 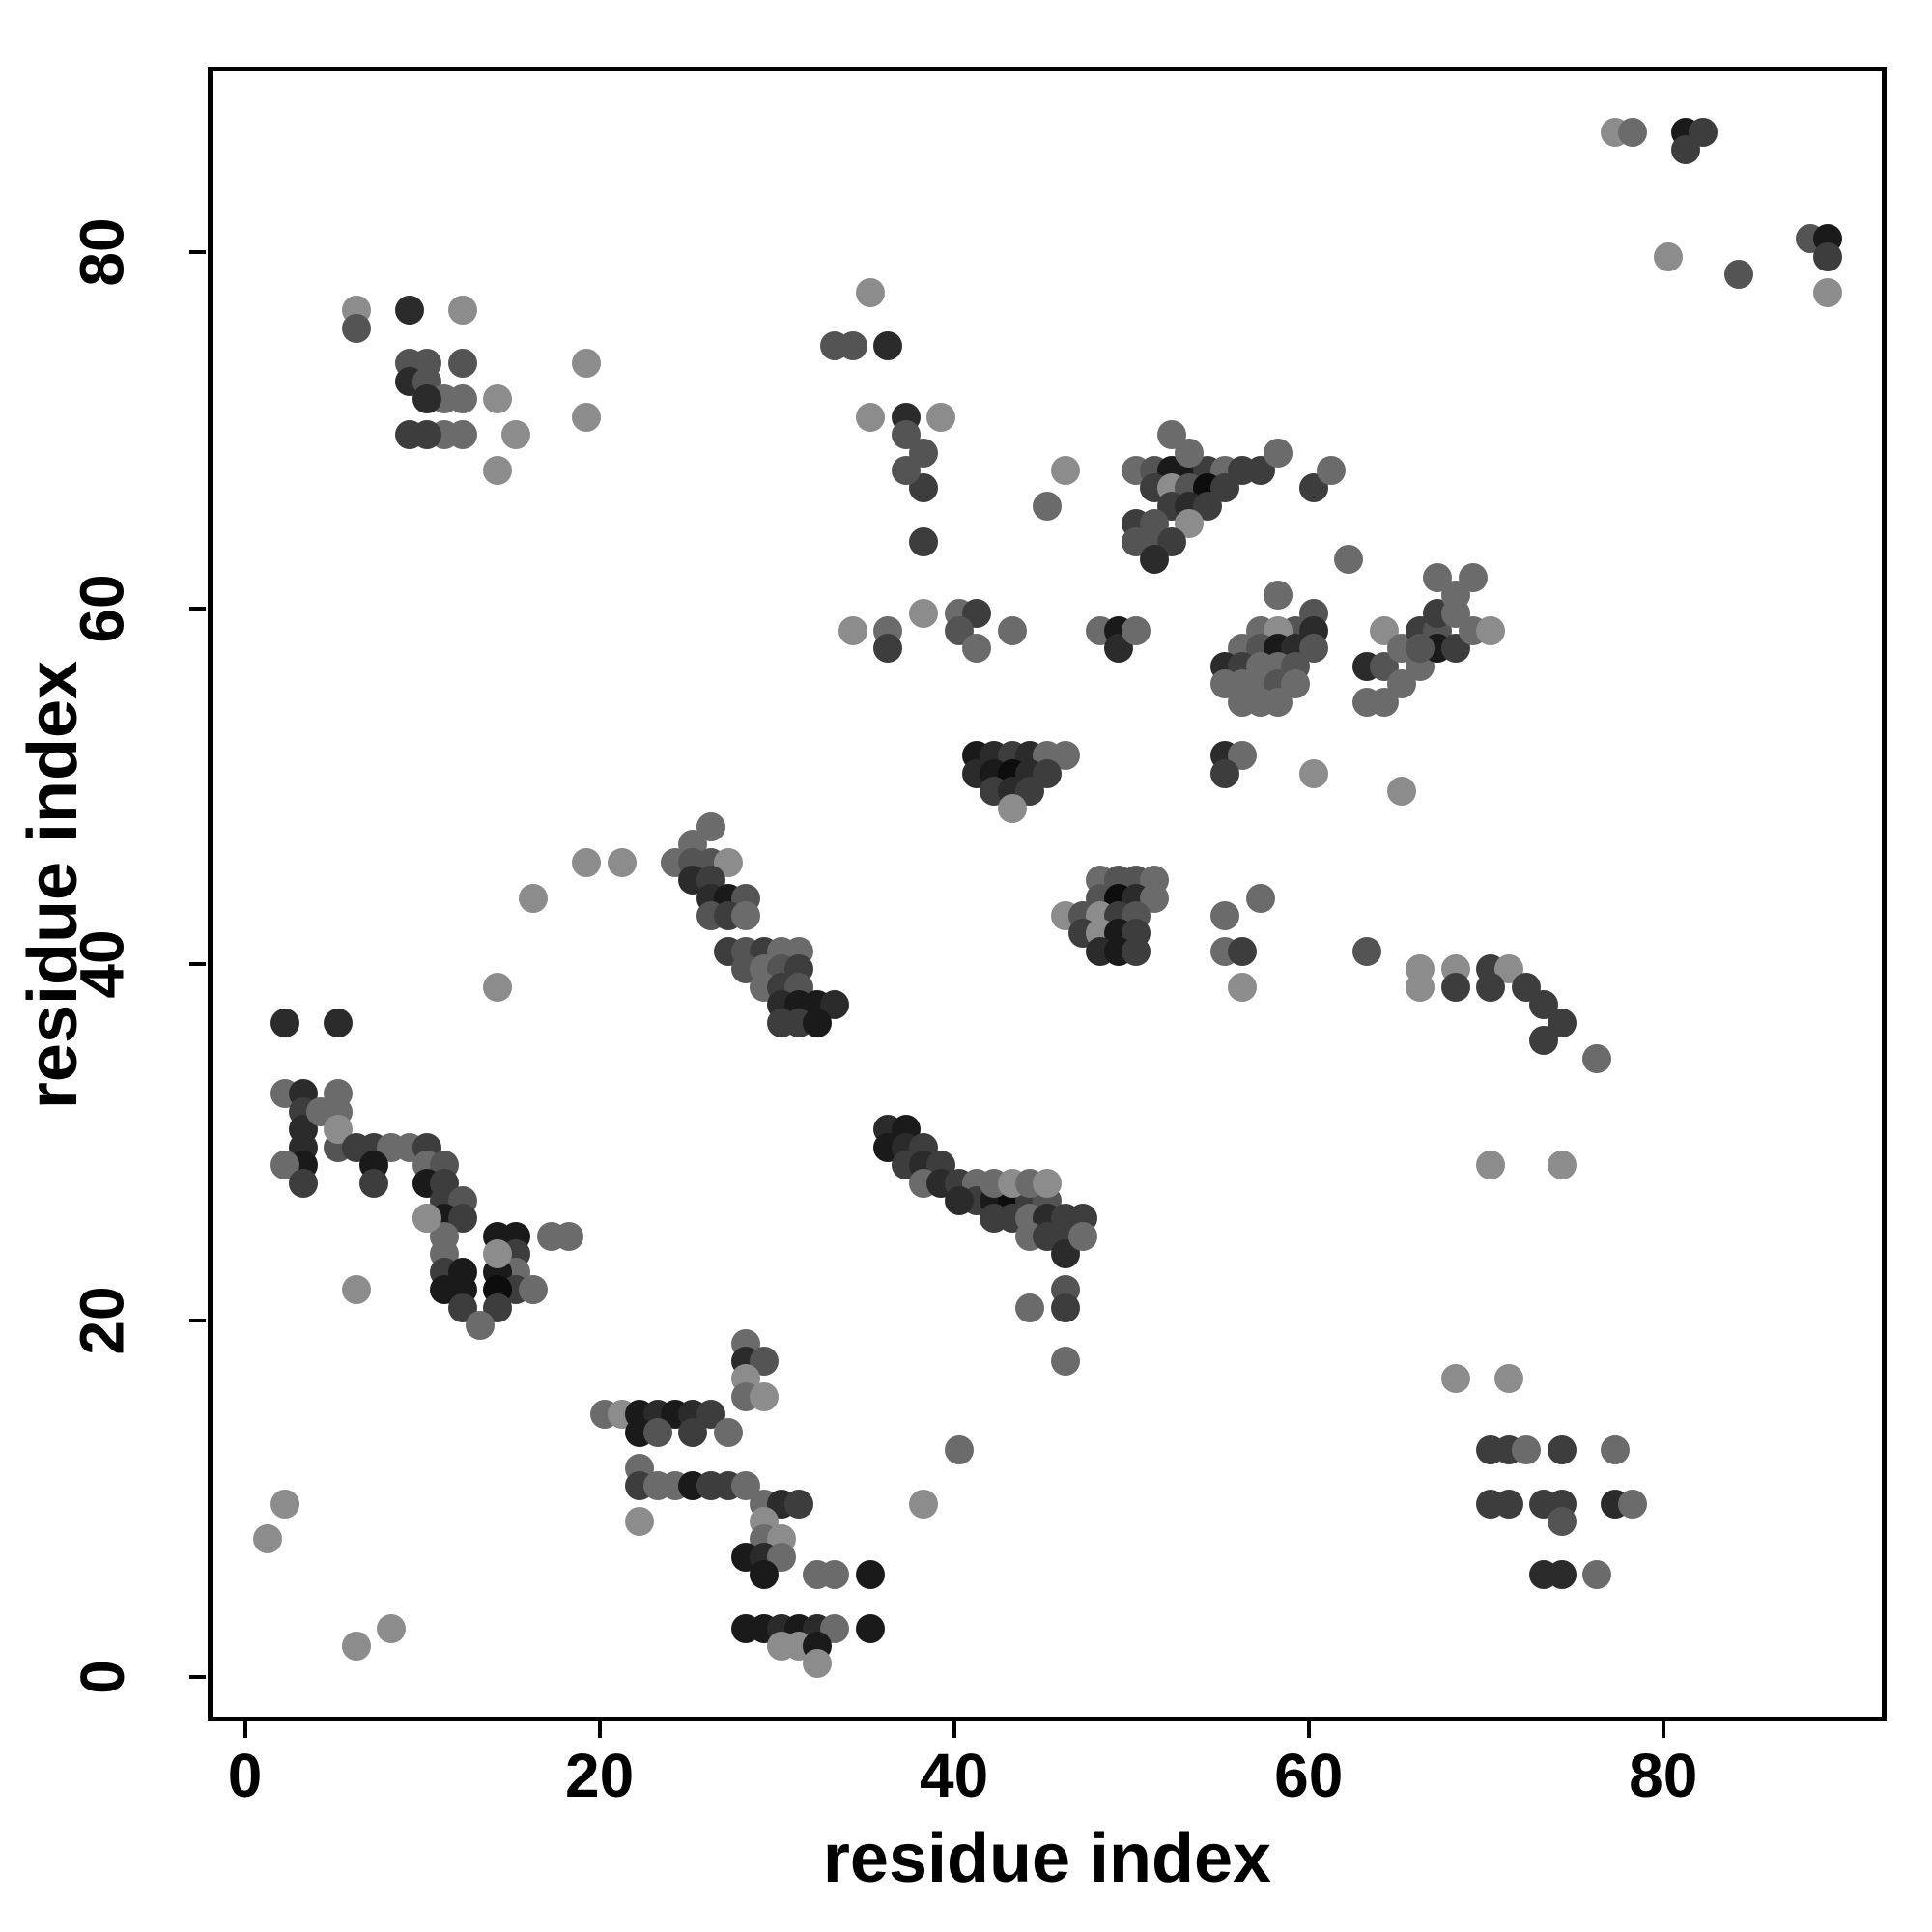 What do you see at coordinates (1047, 1858) in the screenshot?
I see `x-axis-title: residue index` at bounding box center [1047, 1858].